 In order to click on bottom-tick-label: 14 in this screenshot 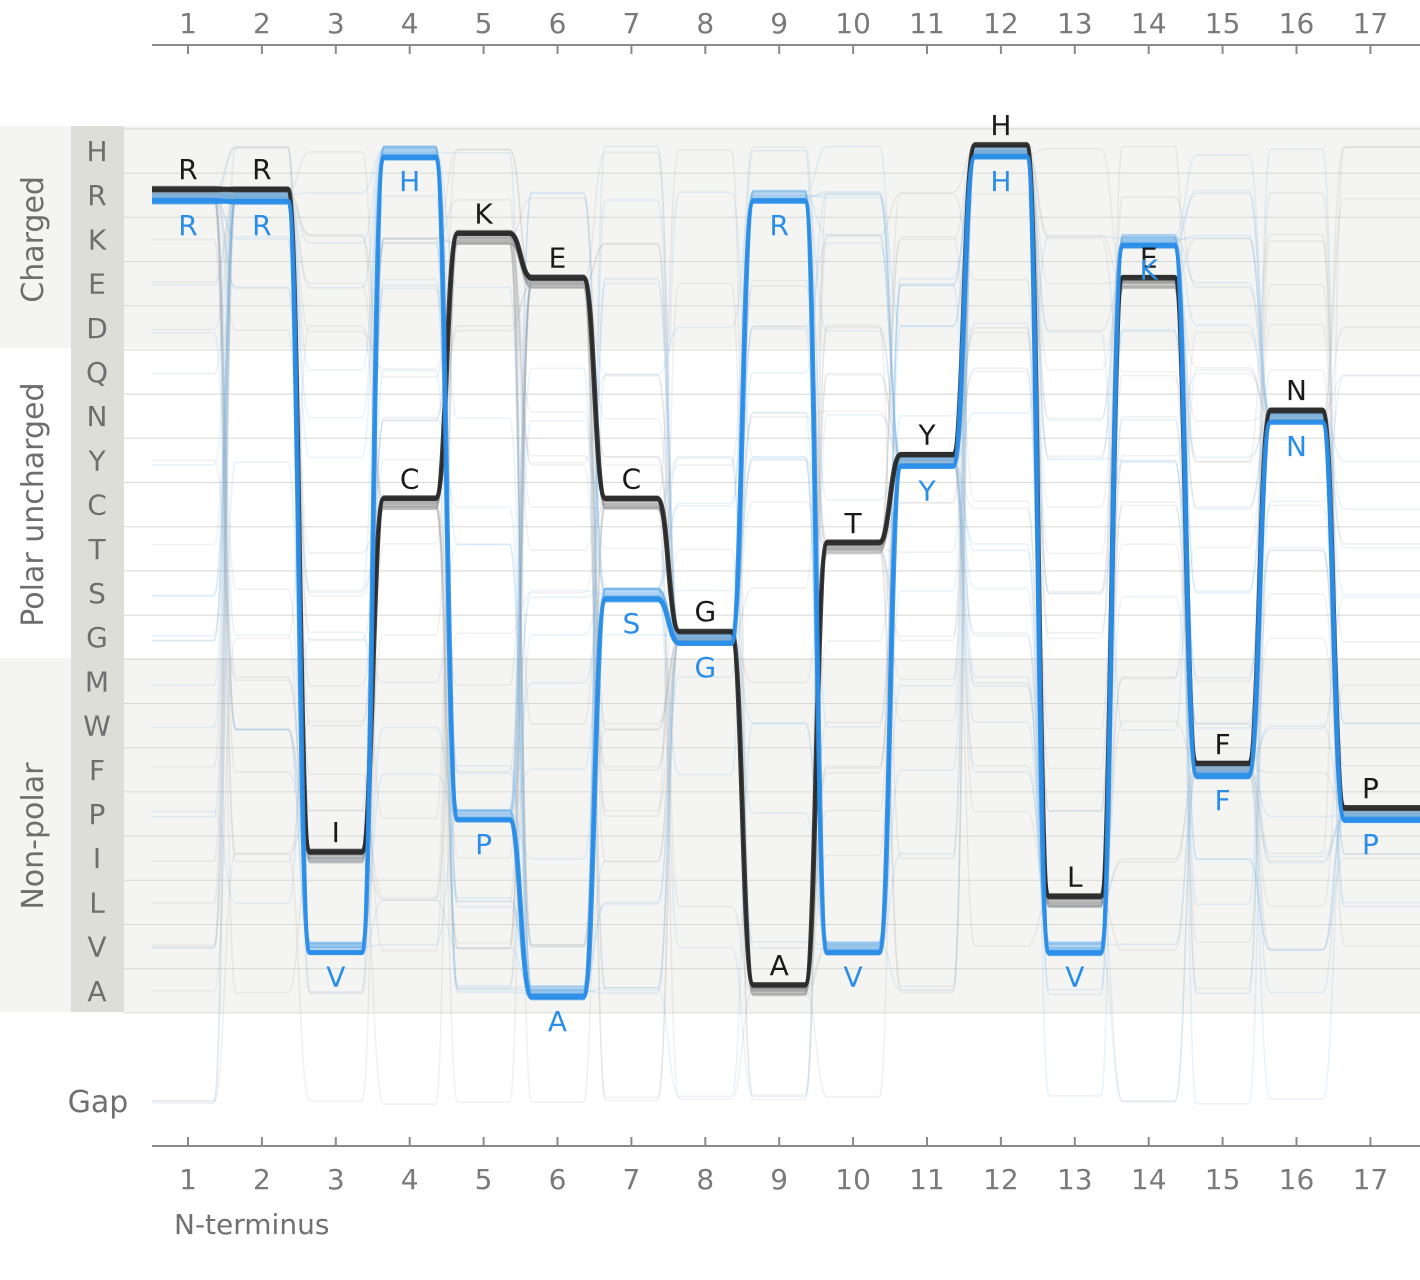, I will do `click(1149, 1179)`.